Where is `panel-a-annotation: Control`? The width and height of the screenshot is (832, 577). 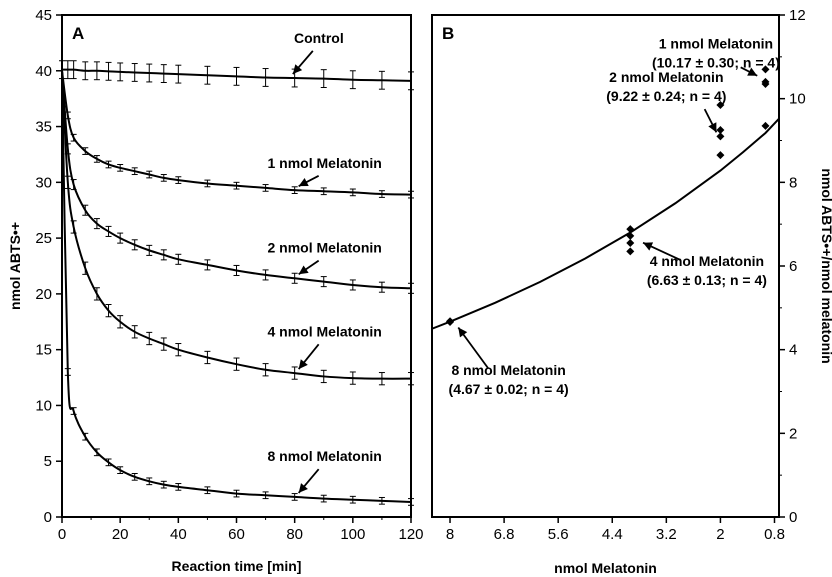 panel-a-annotation: Control is located at coordinates (319, 38).